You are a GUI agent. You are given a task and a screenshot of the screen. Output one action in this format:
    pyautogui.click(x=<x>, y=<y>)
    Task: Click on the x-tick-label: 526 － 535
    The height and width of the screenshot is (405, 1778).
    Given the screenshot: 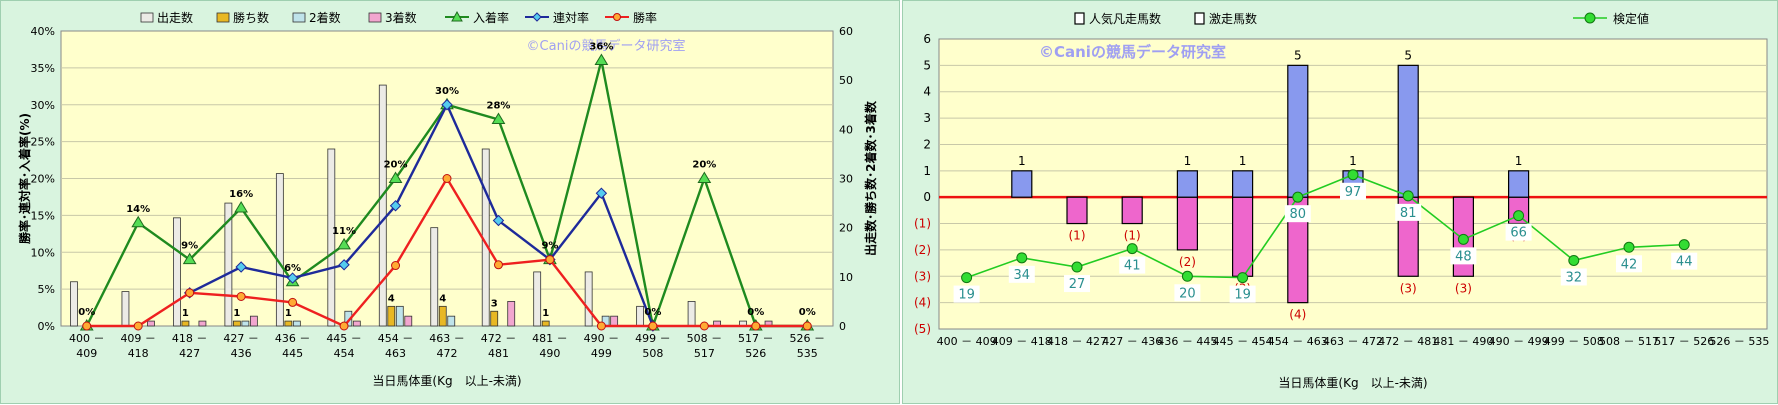 What is the action you would take?
    pyautogui.click(x=808, y=346)
    